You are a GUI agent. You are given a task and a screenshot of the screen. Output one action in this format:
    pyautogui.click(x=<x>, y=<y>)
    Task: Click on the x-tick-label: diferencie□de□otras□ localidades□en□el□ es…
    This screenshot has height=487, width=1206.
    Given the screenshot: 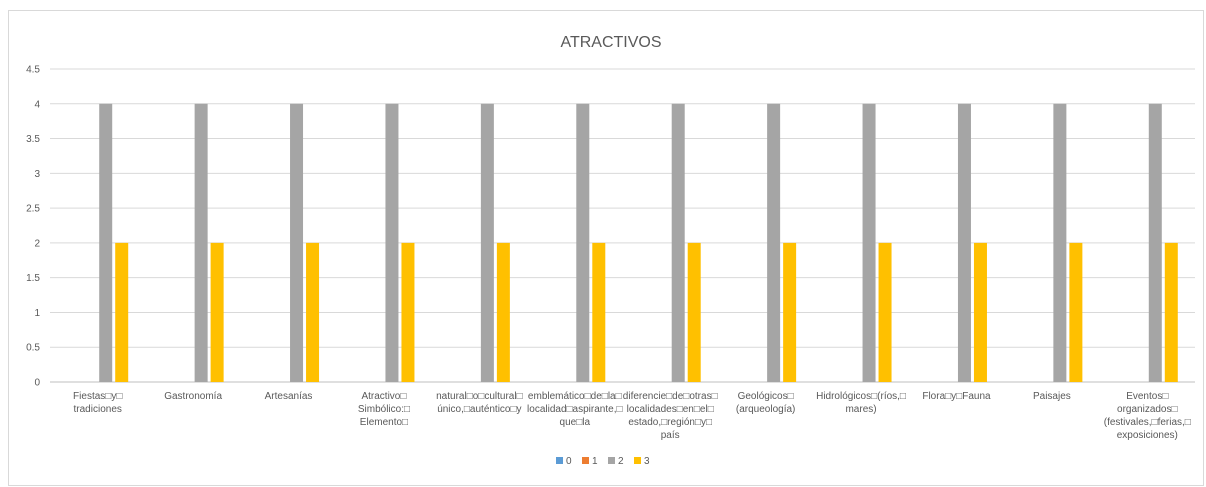 What is the action you would take?
    pyautogui.click(x=670, y=416)
    